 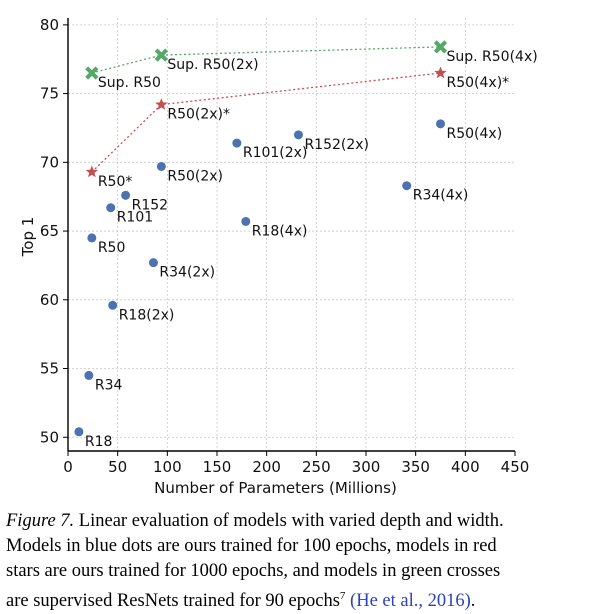 I want to click on y-tick-label: 60, so click(x=49, y=300).